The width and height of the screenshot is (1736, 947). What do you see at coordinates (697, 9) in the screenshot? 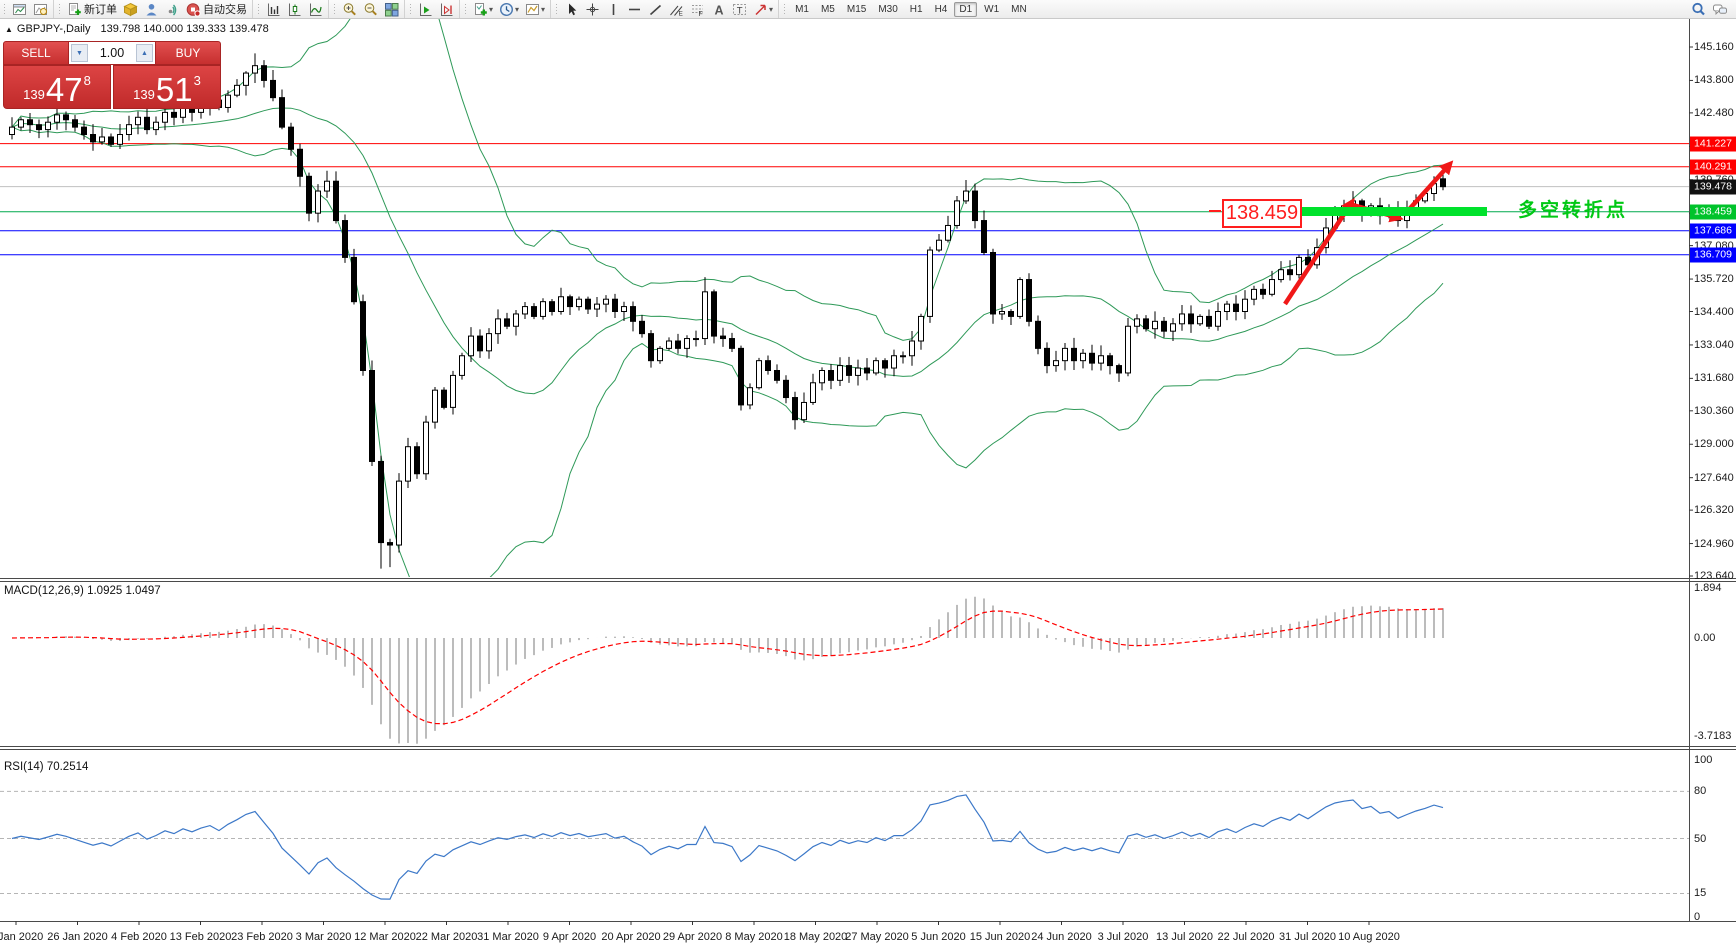
I see `fibonacci-button: F` at bounding box center [697, 9].